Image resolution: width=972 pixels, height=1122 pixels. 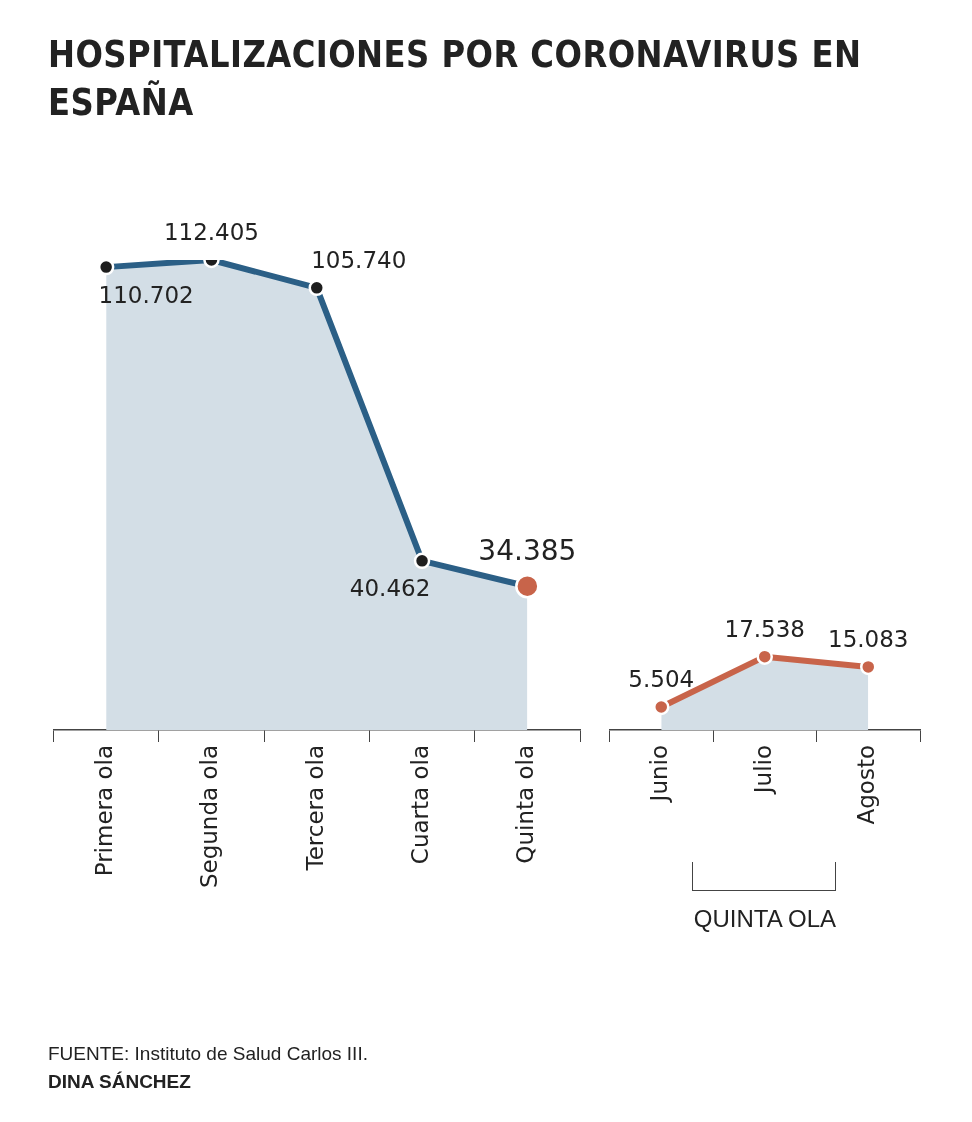 I want to click on x-tick-label: Agosto, so click(x=866, y=785).